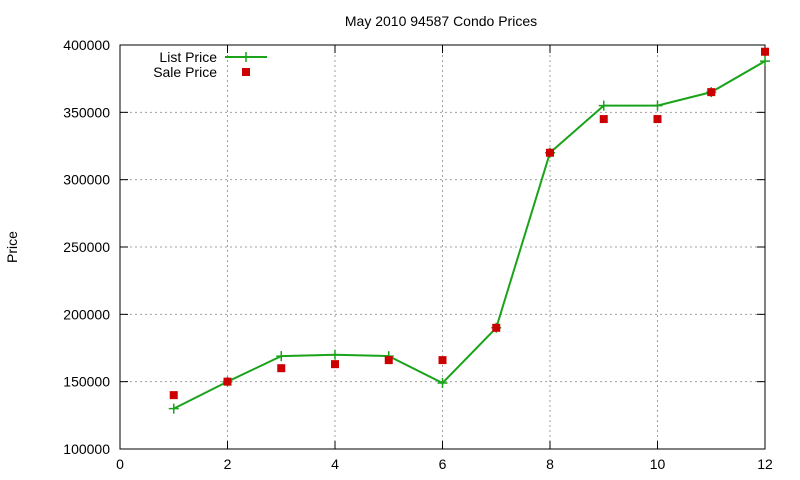  I want to click on x-tick-label: 10, so click(658, 464).